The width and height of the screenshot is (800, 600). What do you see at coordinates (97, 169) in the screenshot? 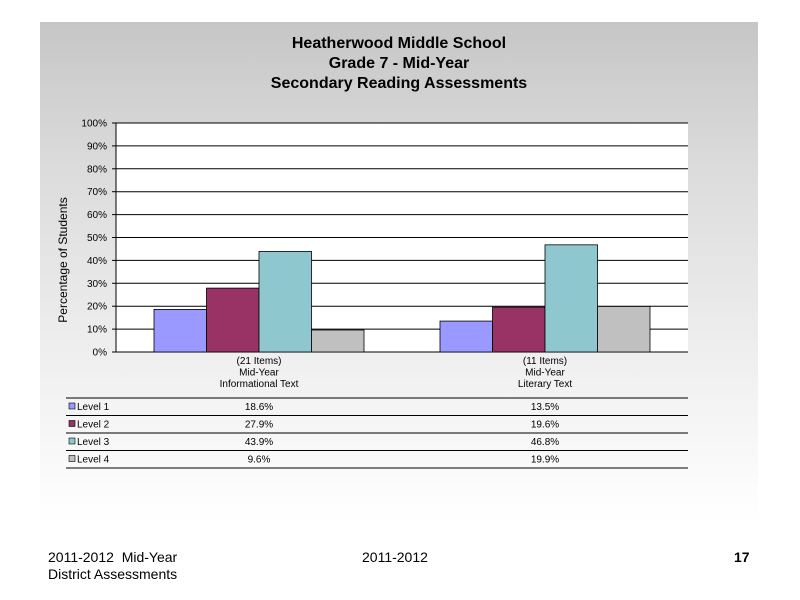
I see `y-tick-label: 80%` at bounding box center [97, 169].